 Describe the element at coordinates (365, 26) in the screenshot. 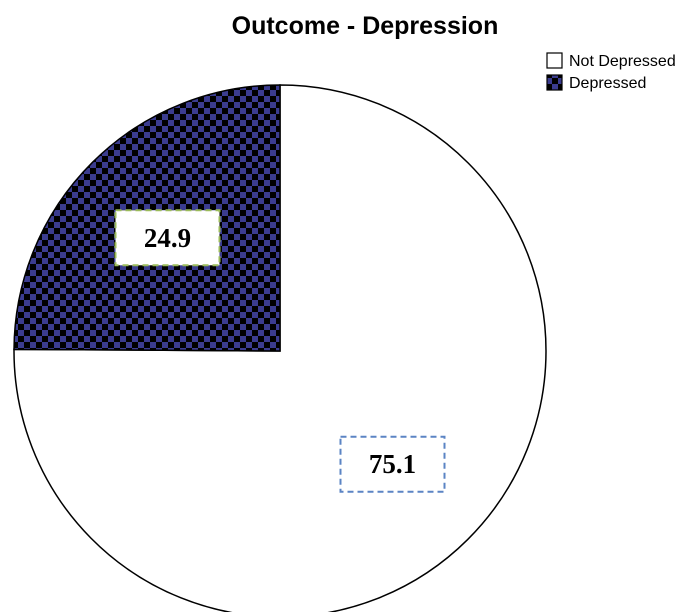

I see `chart-title: Outcome - Depression` at that location.